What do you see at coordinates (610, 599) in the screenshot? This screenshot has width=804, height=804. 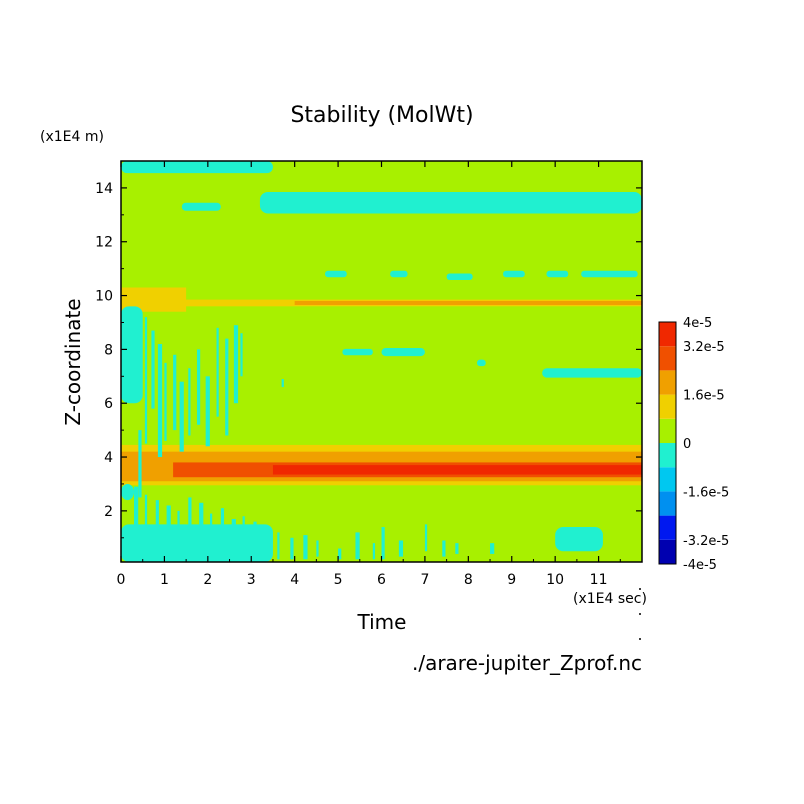 I see `x-unit-label: (x1E4 sec)` at bounding box center [610, 599].